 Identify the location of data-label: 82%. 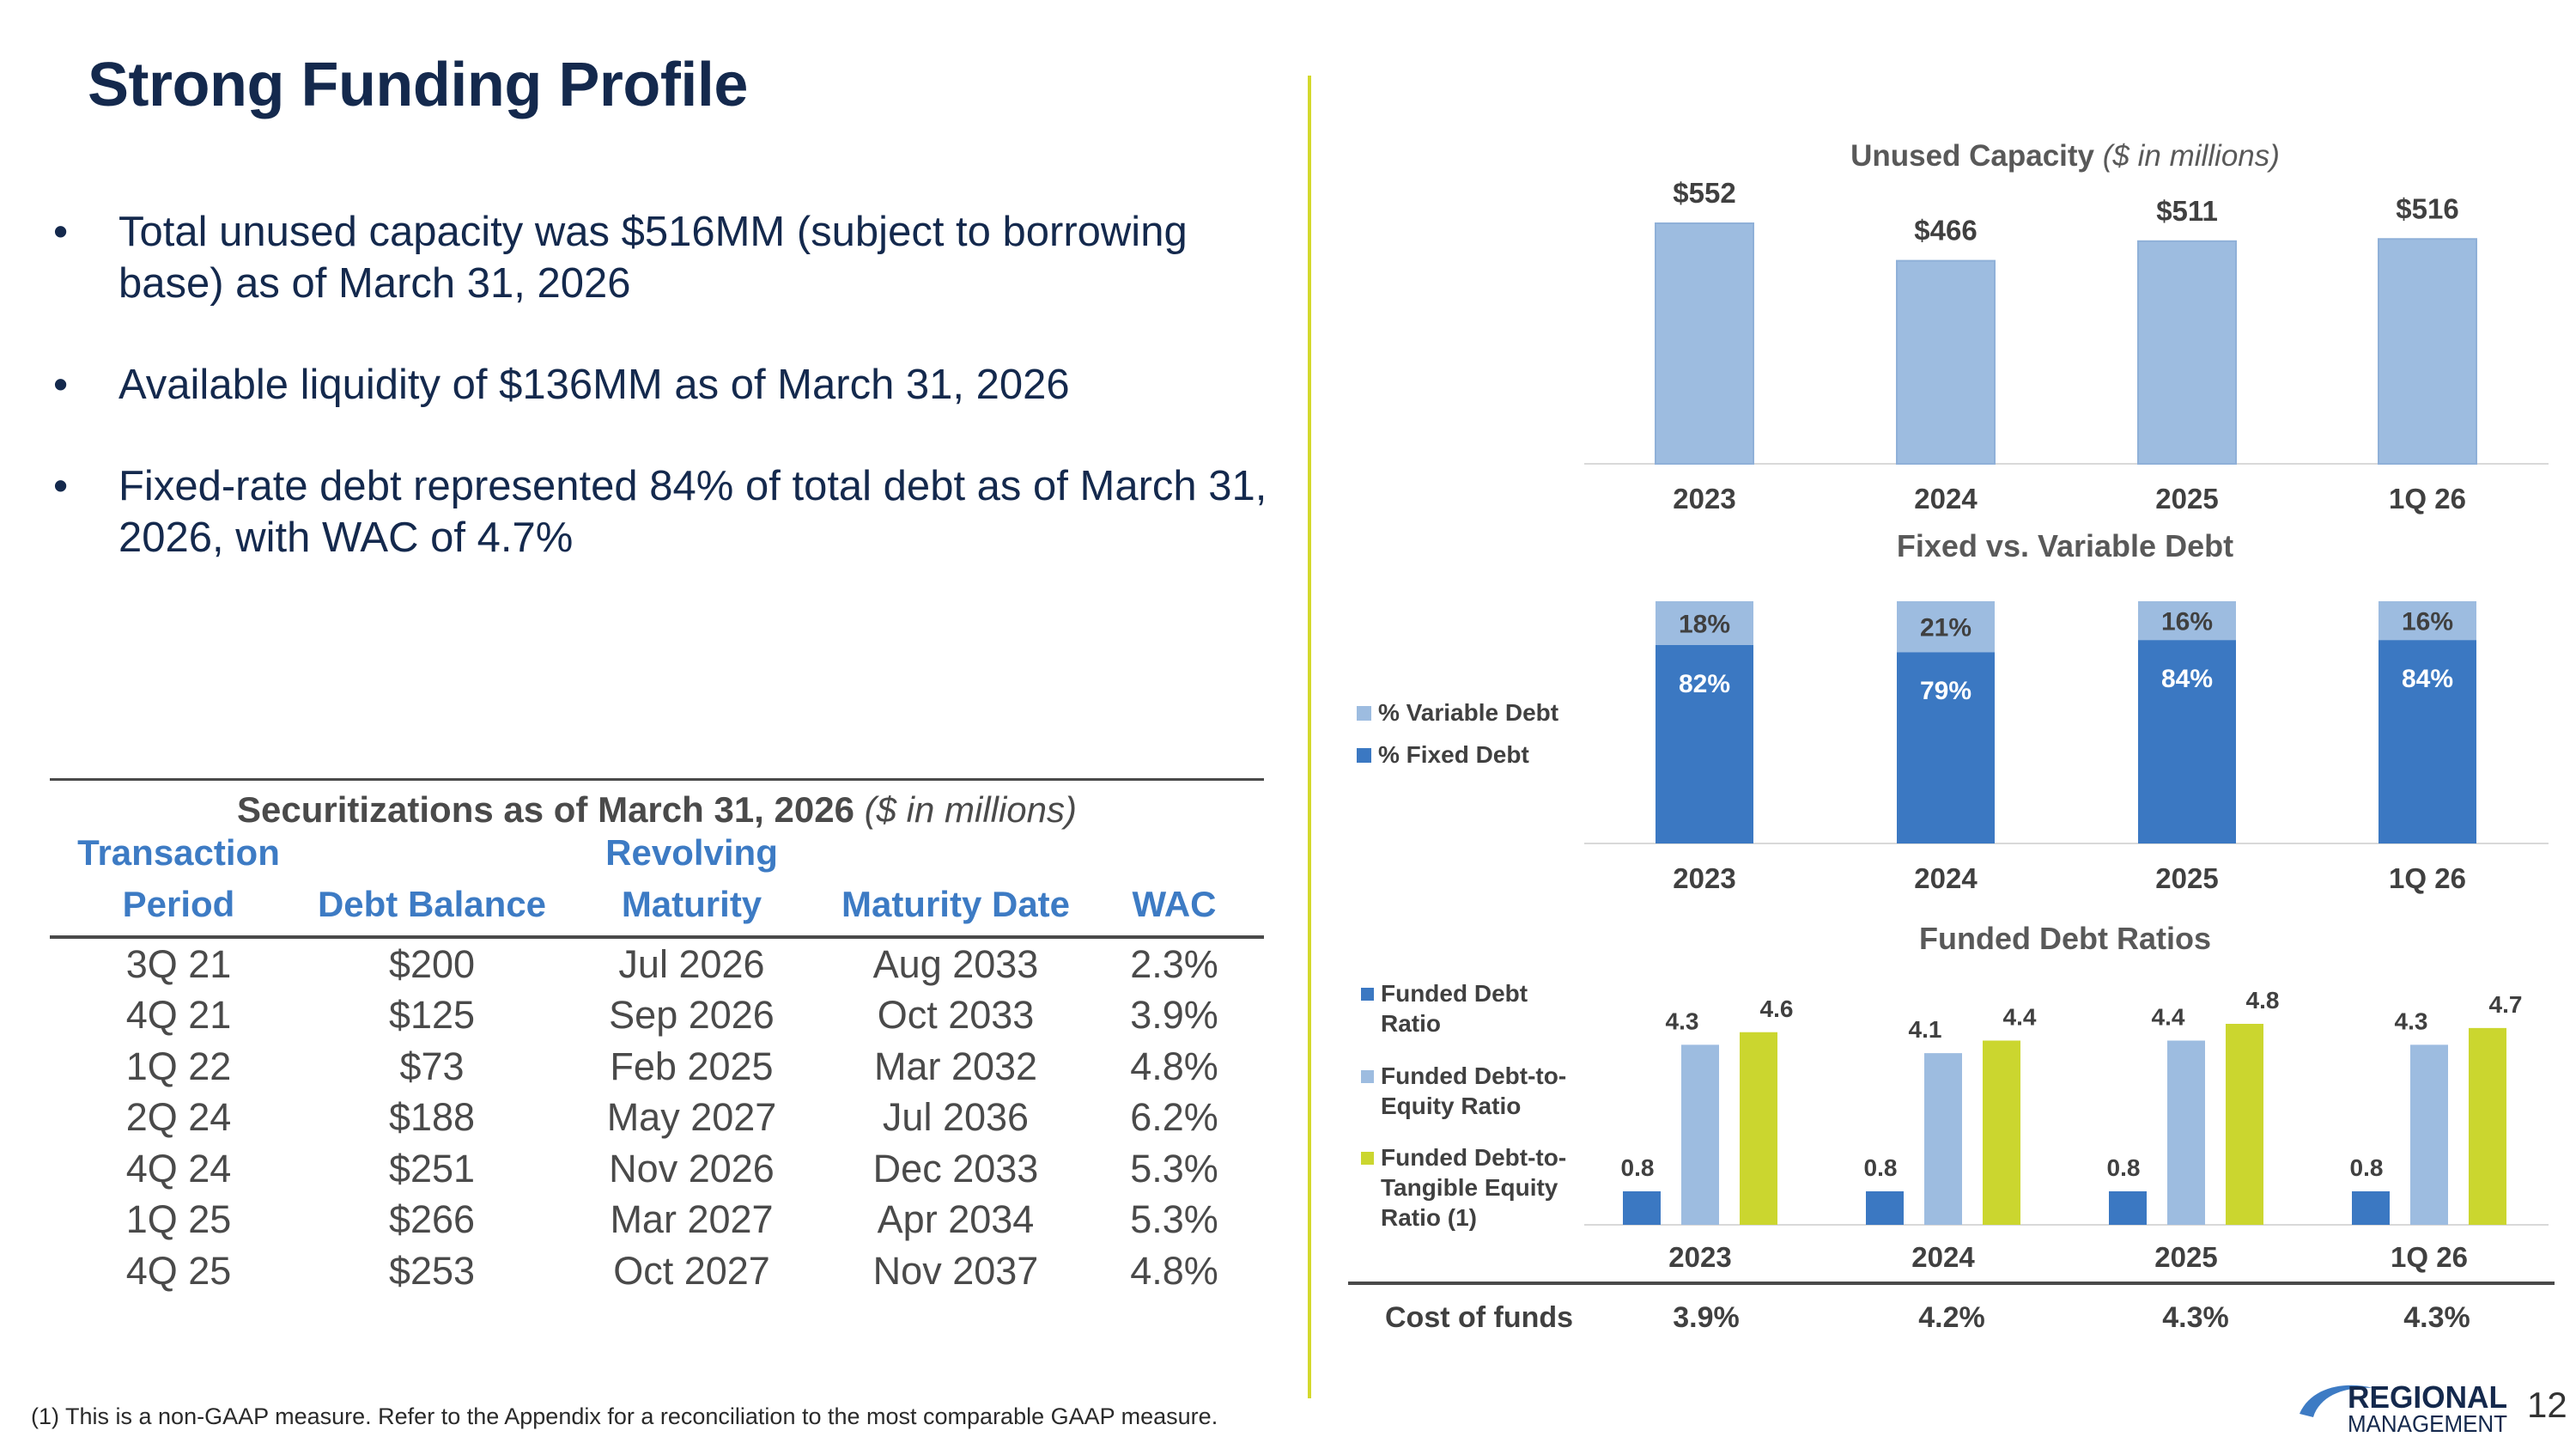
(1704, 684).